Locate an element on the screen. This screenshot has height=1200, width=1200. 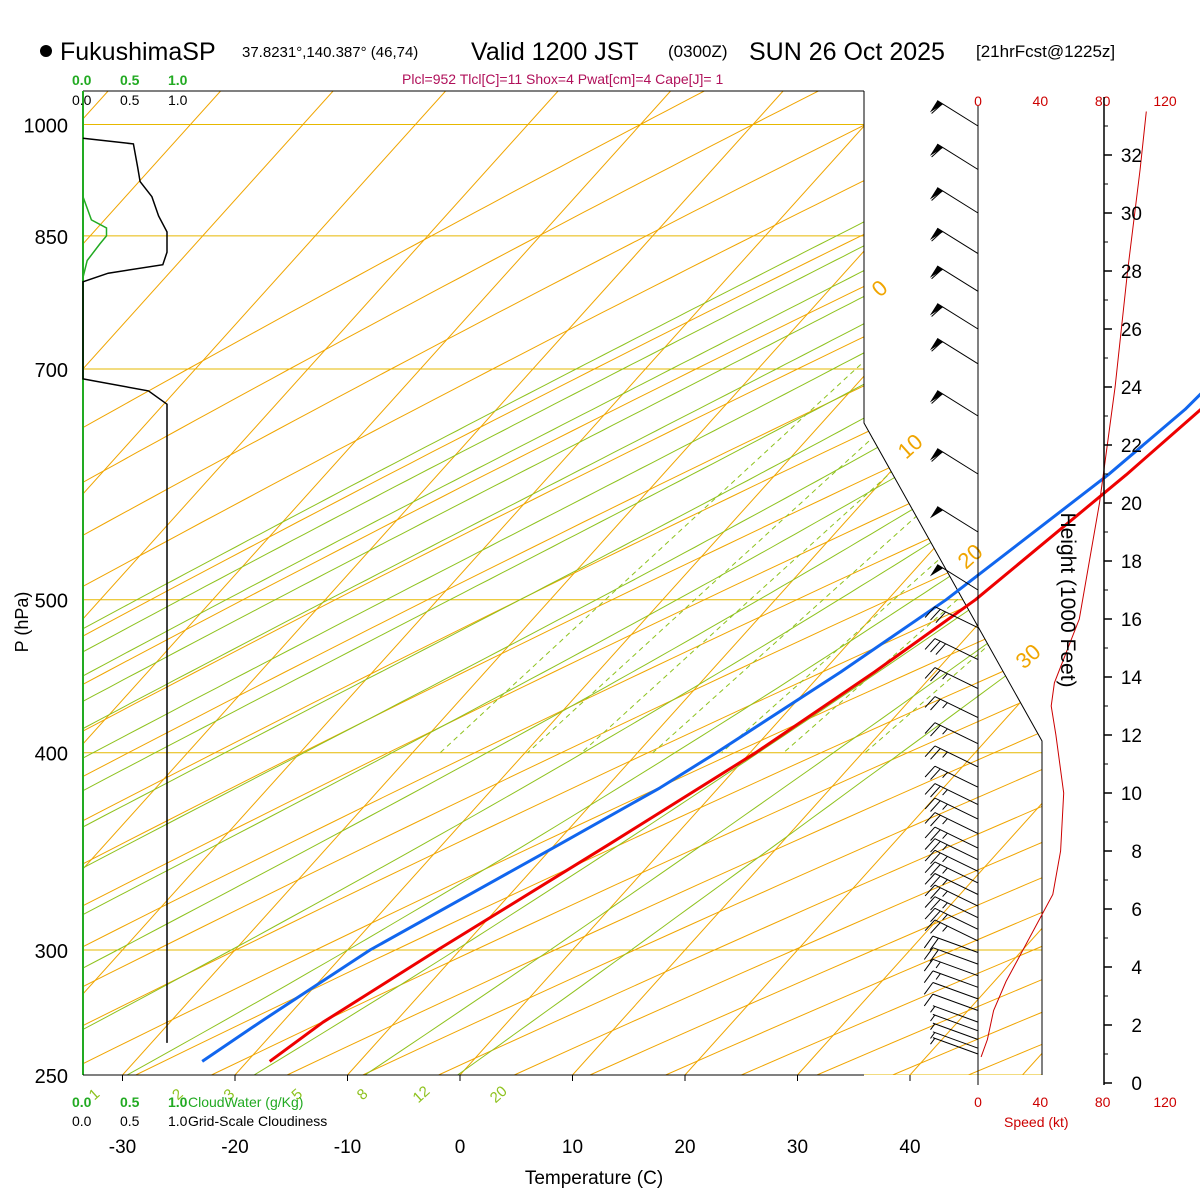
speed-tick-top: 80 is located at coordinates (1103, 101).